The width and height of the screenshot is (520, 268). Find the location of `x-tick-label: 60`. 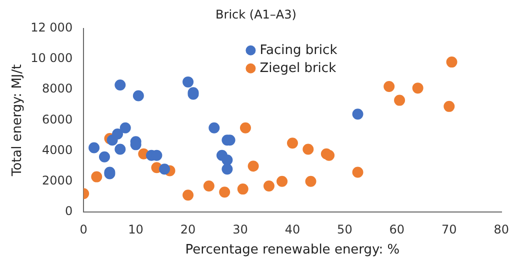

x-tick-label: 60 is located at coordinates (397, 229).